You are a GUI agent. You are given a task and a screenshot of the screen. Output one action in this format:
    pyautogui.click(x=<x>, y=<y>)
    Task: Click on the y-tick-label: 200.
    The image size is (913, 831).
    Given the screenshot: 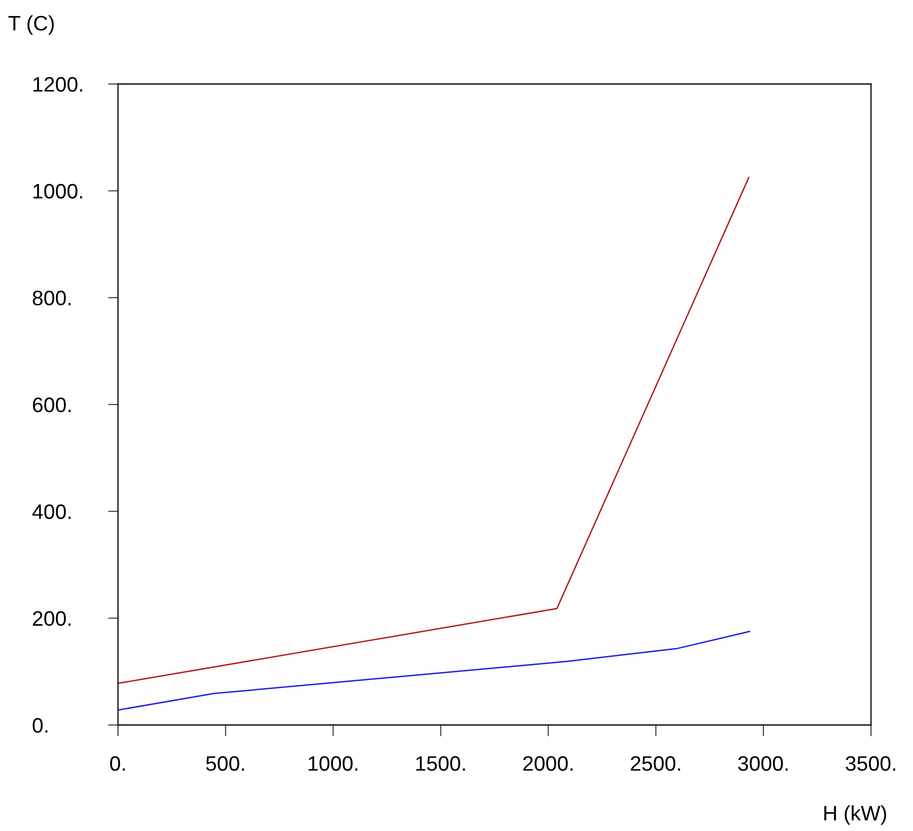 What is the action you would take?
    pyautogui.click(x=51, y=618)
    